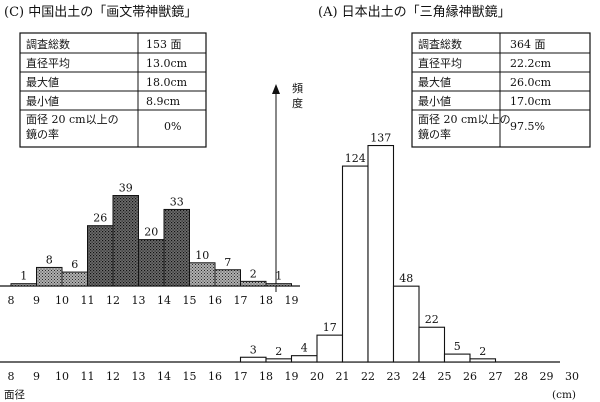 The height and width of the screenshot is (402, 600). What do you see at coordinates (164, 300) in the screenshot?
I see `c-tick-14: 14` at bounding box center [164, 300].